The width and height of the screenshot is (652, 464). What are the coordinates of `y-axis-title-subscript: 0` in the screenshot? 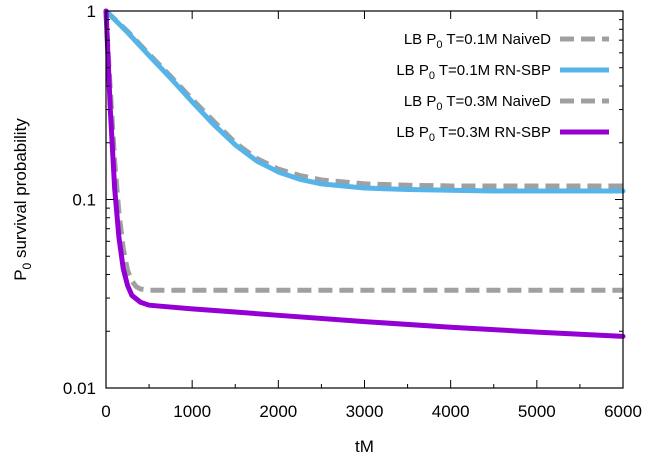 It's located at (27, 265).